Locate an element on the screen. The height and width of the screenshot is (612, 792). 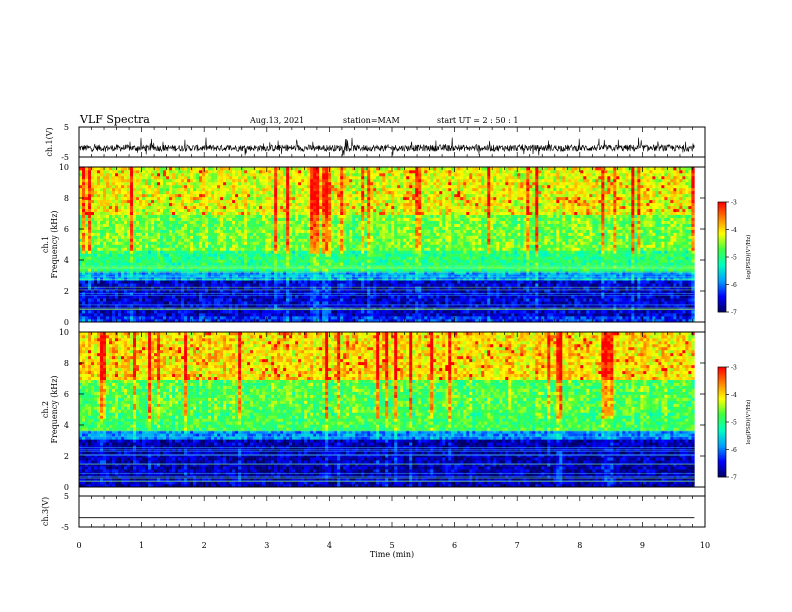
ch1-ylabel: ch.1(V) is located at coordinates (49, 141).